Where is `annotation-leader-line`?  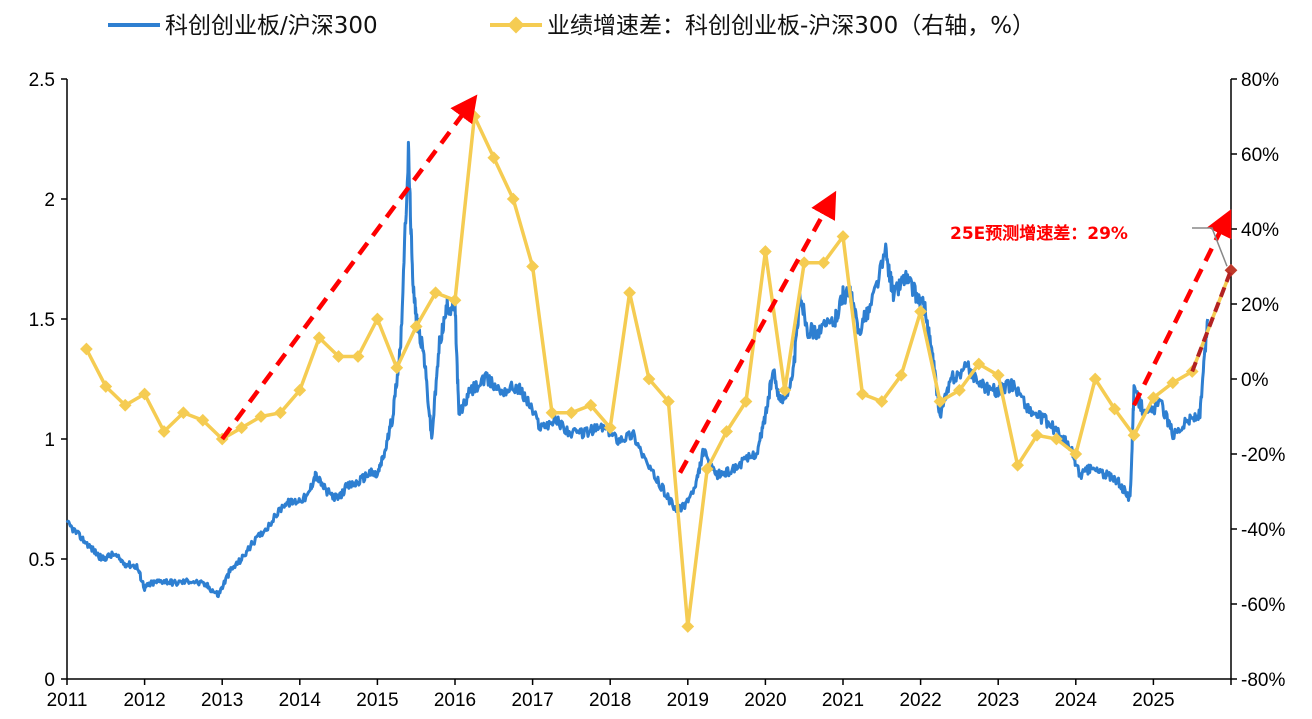 annotation-leader-line is located at coordinates (1210, 247).